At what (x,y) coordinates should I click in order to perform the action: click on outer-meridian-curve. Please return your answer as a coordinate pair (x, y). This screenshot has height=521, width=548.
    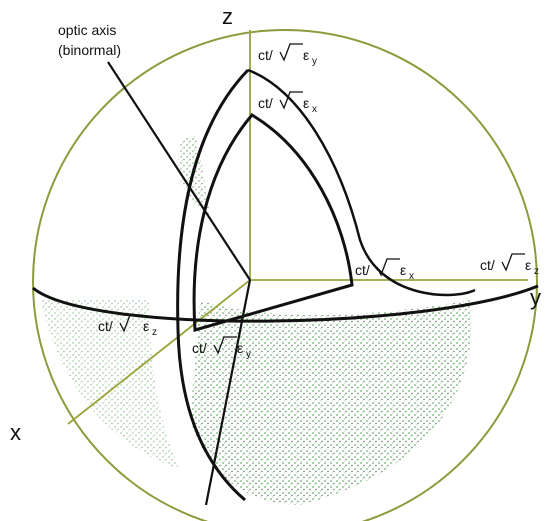
    Looking at the image, I should click on (213, 285).